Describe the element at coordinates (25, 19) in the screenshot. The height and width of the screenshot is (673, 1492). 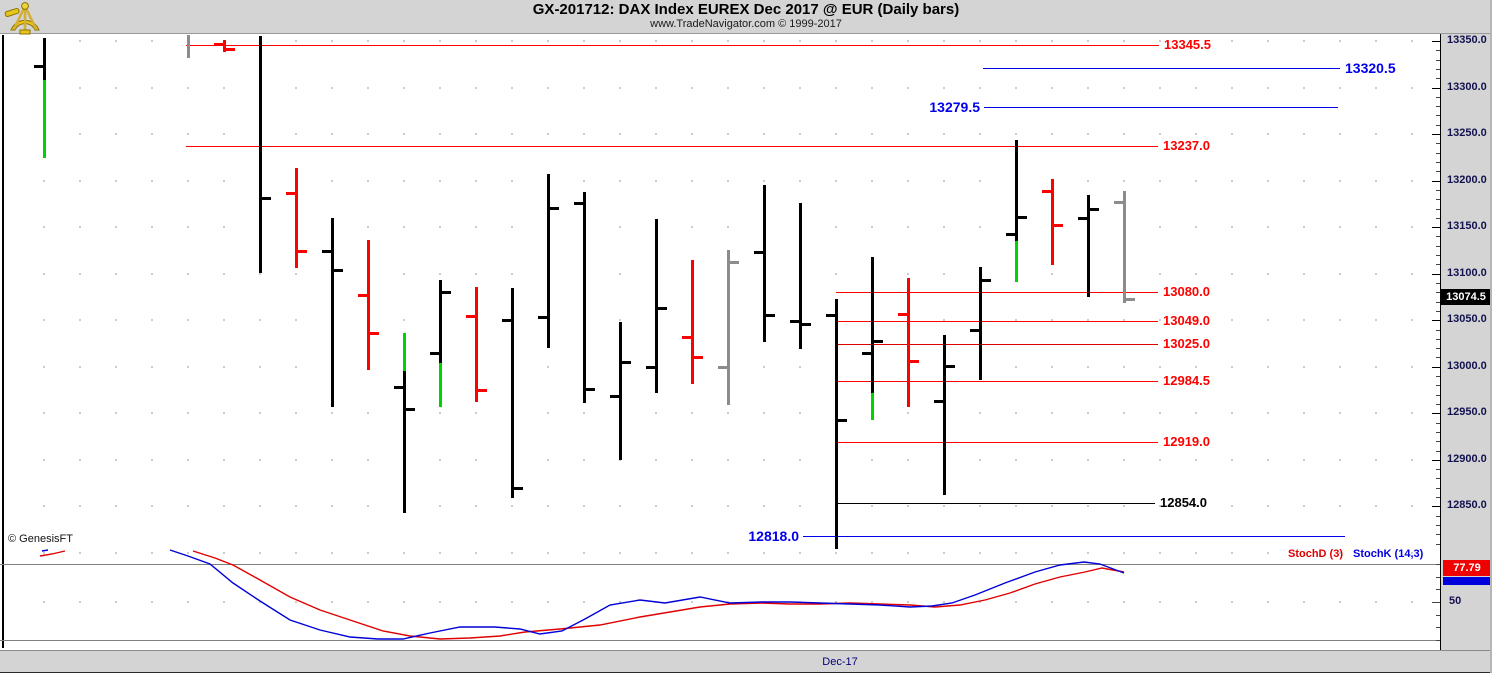
I see `genesisft-sextant-logo-icon` at that location.